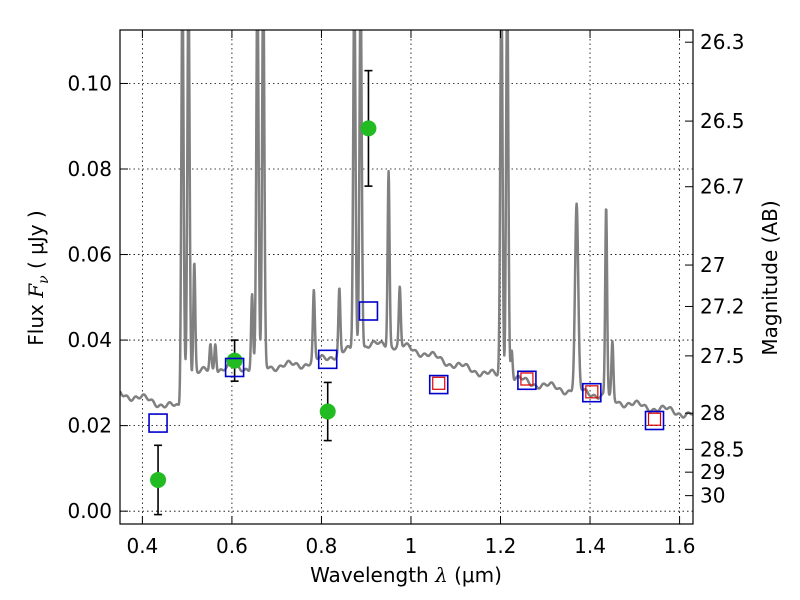 The width and height of the screenshot is (800, 600). I want to click on y2-tick-label: 28, so click(712, 413).